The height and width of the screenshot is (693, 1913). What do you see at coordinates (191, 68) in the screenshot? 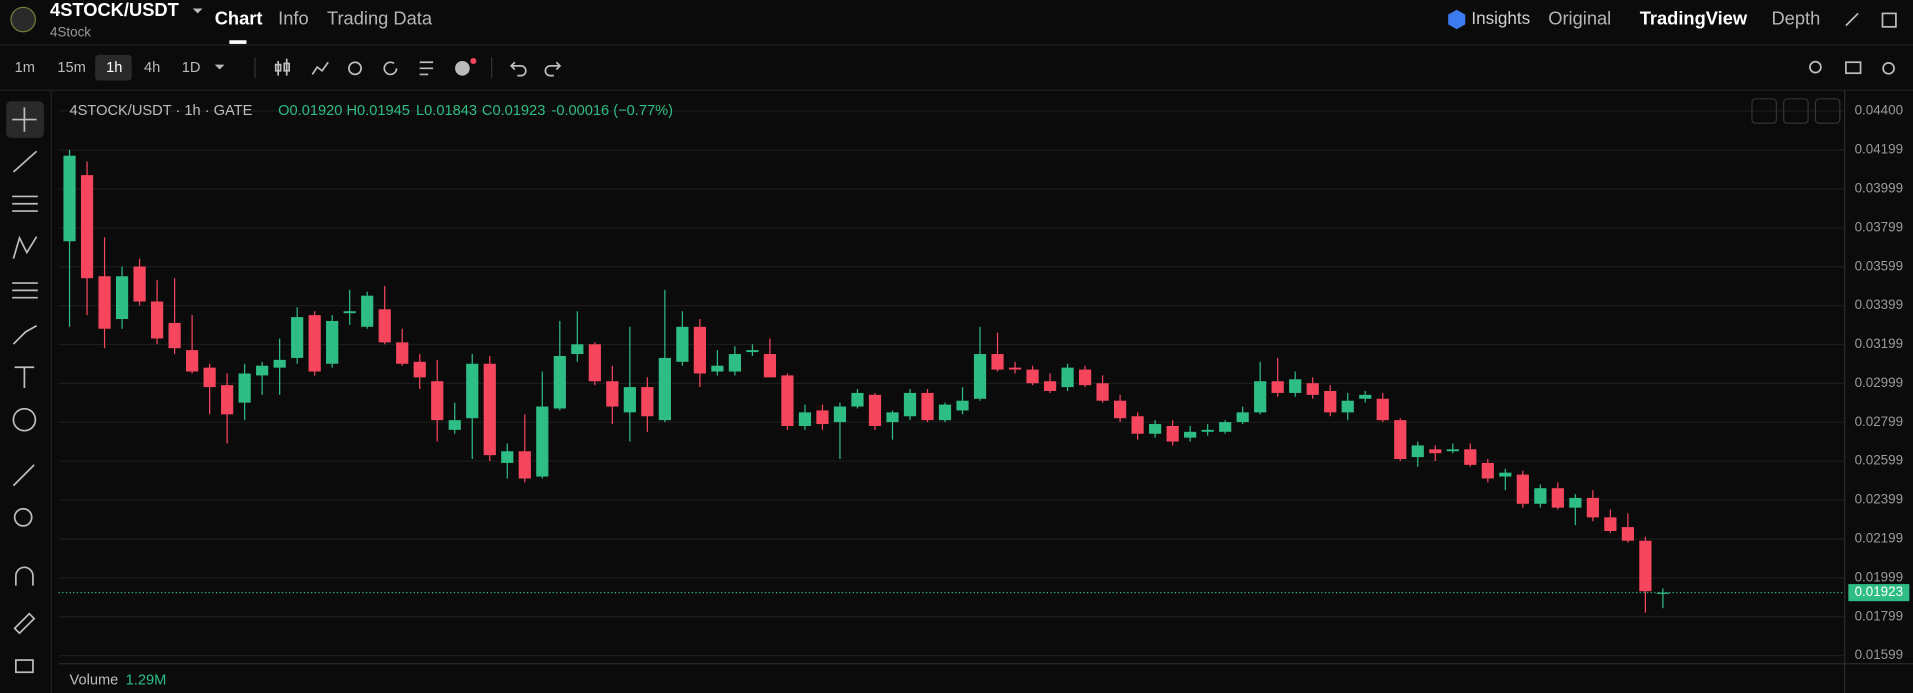
I see `interval: 1D` at bounding box center [191, 68].